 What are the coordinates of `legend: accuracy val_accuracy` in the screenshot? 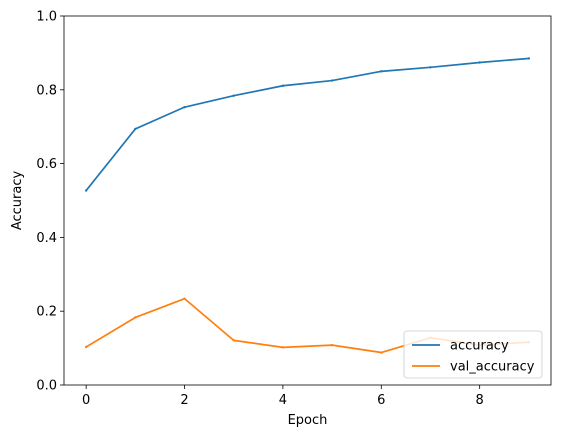 It's located at (473, 354).